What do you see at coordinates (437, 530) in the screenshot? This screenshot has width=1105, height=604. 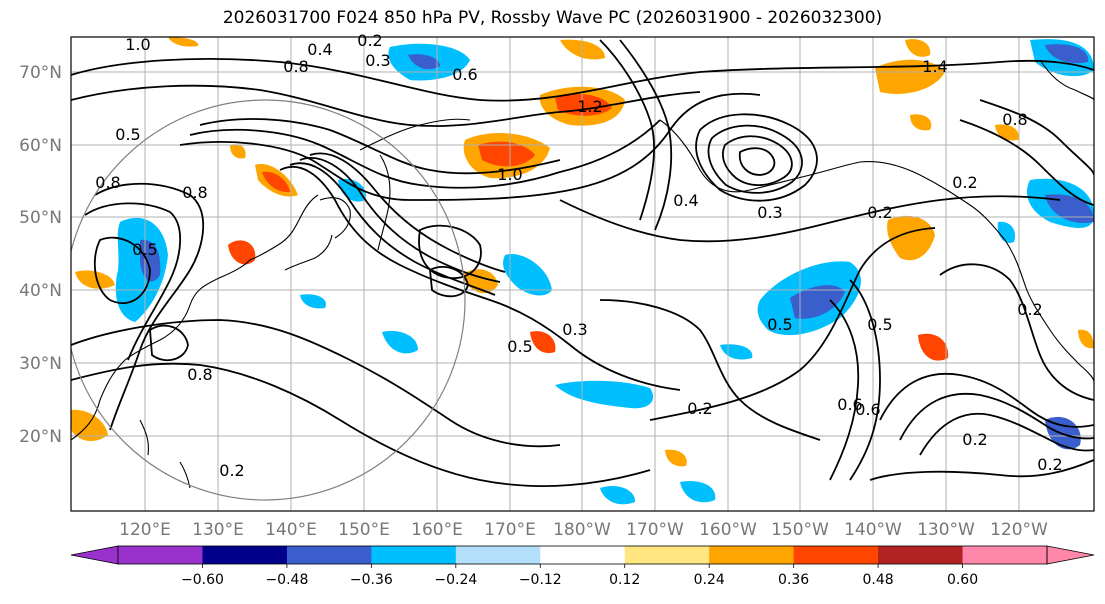 I see `longitude-label: 160°E` at bounding box center [437, 530].